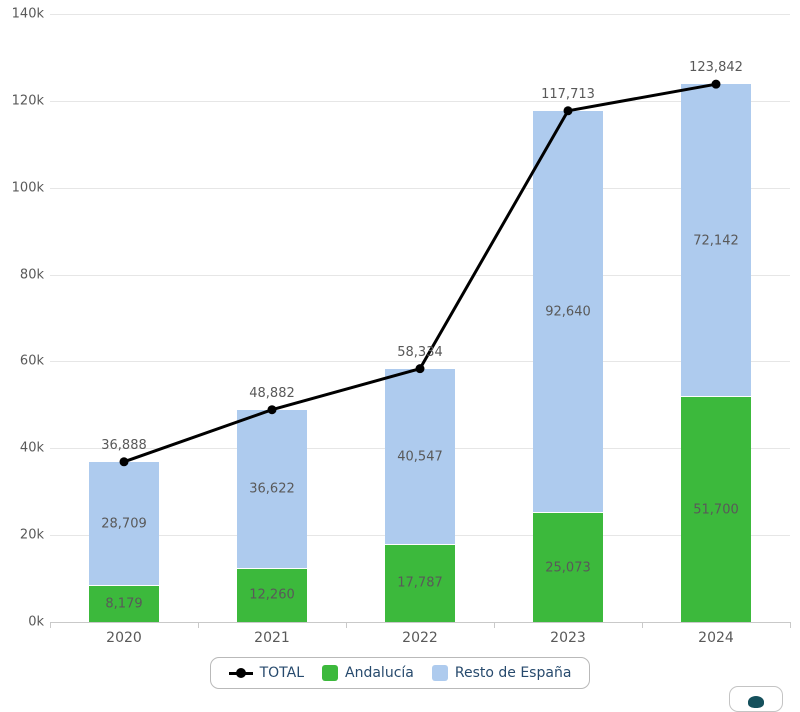 The width and height of the screenshot is (800, 712). I want to click on legend-item-total: TOTAL, so click(266, 673).